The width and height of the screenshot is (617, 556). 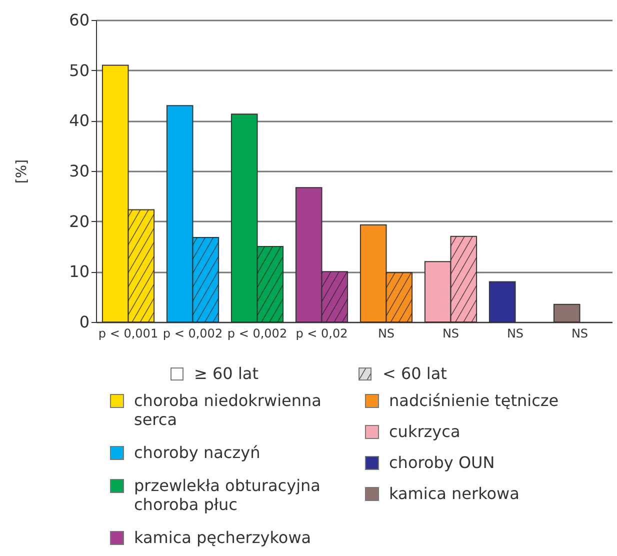 I want to click on y-tick-label: 50, so click(x=79, y=70).